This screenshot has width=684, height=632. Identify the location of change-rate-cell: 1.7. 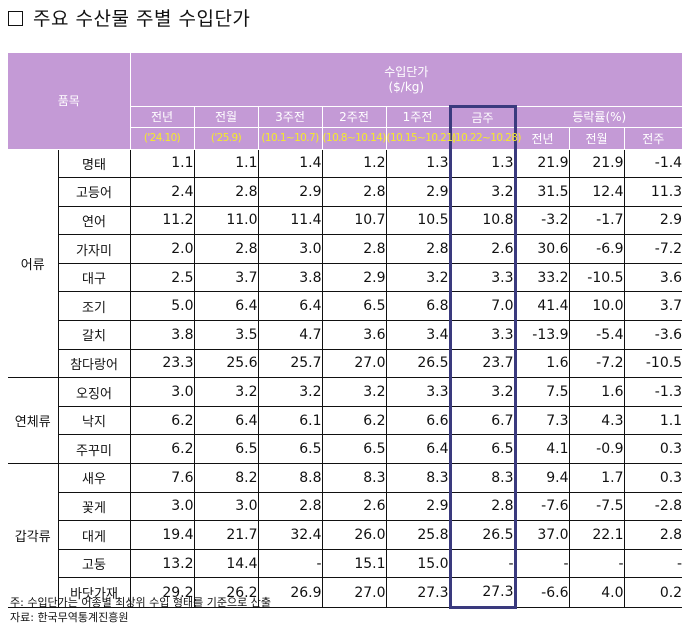
(596, 478).